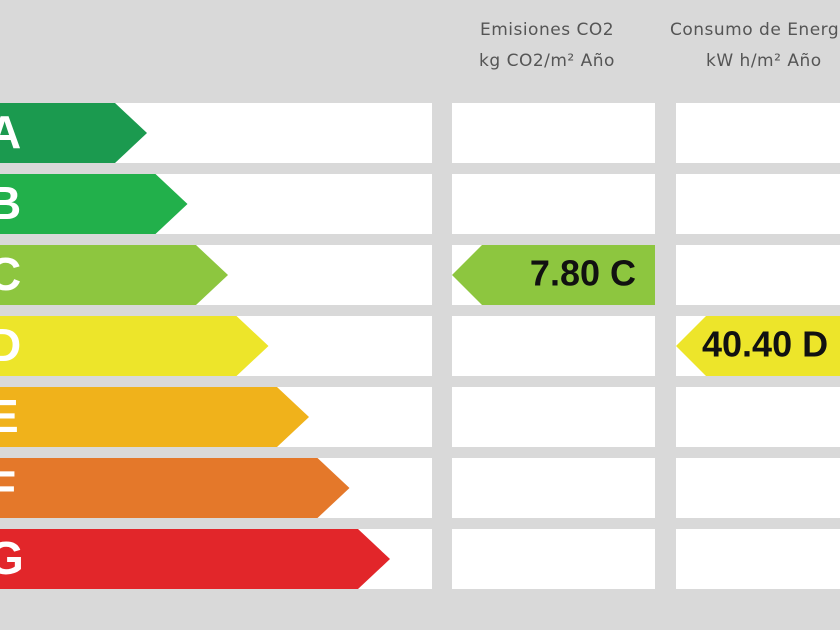 Image resolution: width=840 pixels, height=630 pixels. I want to click on scale-letter: A, so click(10, 132).